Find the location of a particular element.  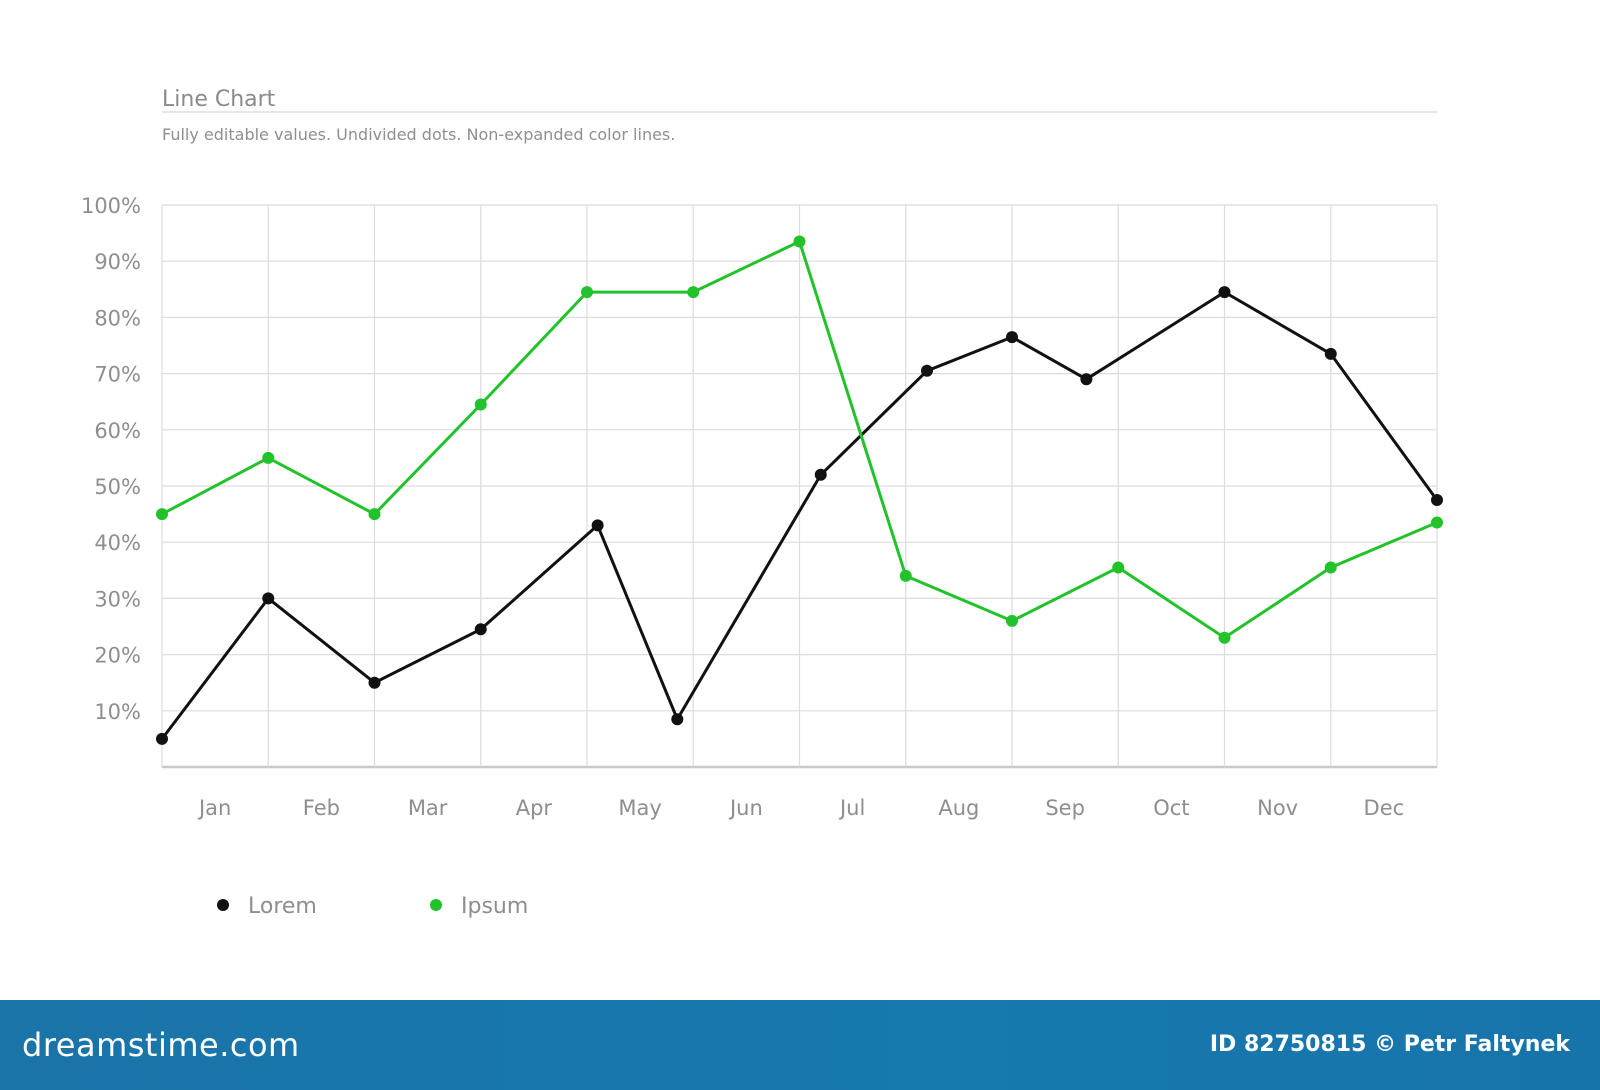

y-tick-label: 10% is located at coordinates (117, 712).